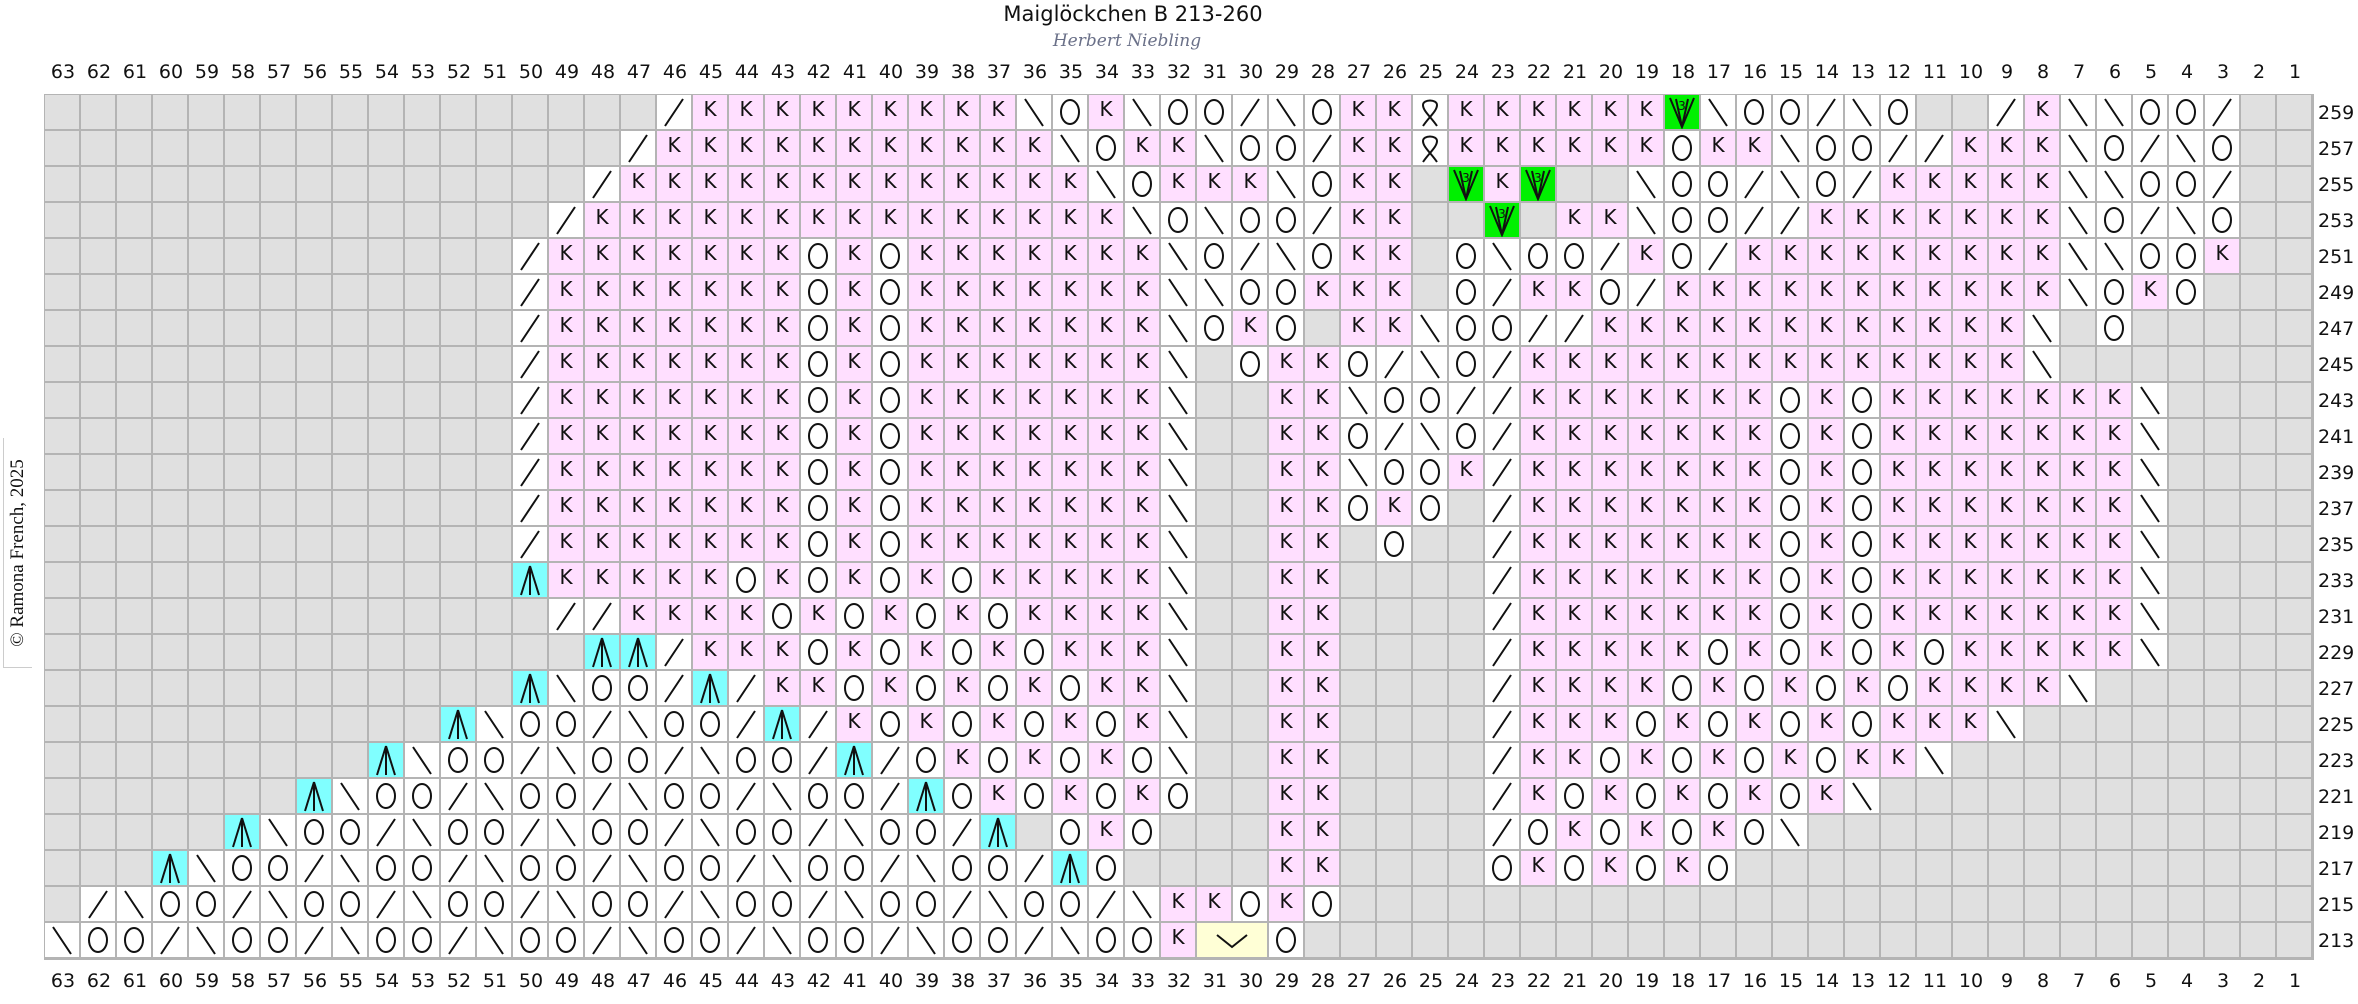  I want to click on v-symbol-icon, so click(1232, 941).